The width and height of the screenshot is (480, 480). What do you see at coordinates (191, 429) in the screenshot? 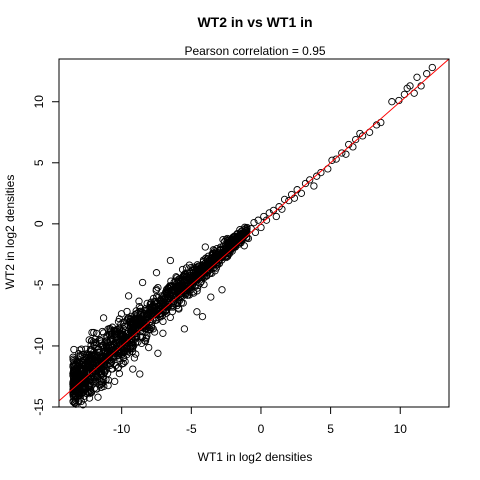
I see `x-tick-label: -5` at bounding box center [191, 429].